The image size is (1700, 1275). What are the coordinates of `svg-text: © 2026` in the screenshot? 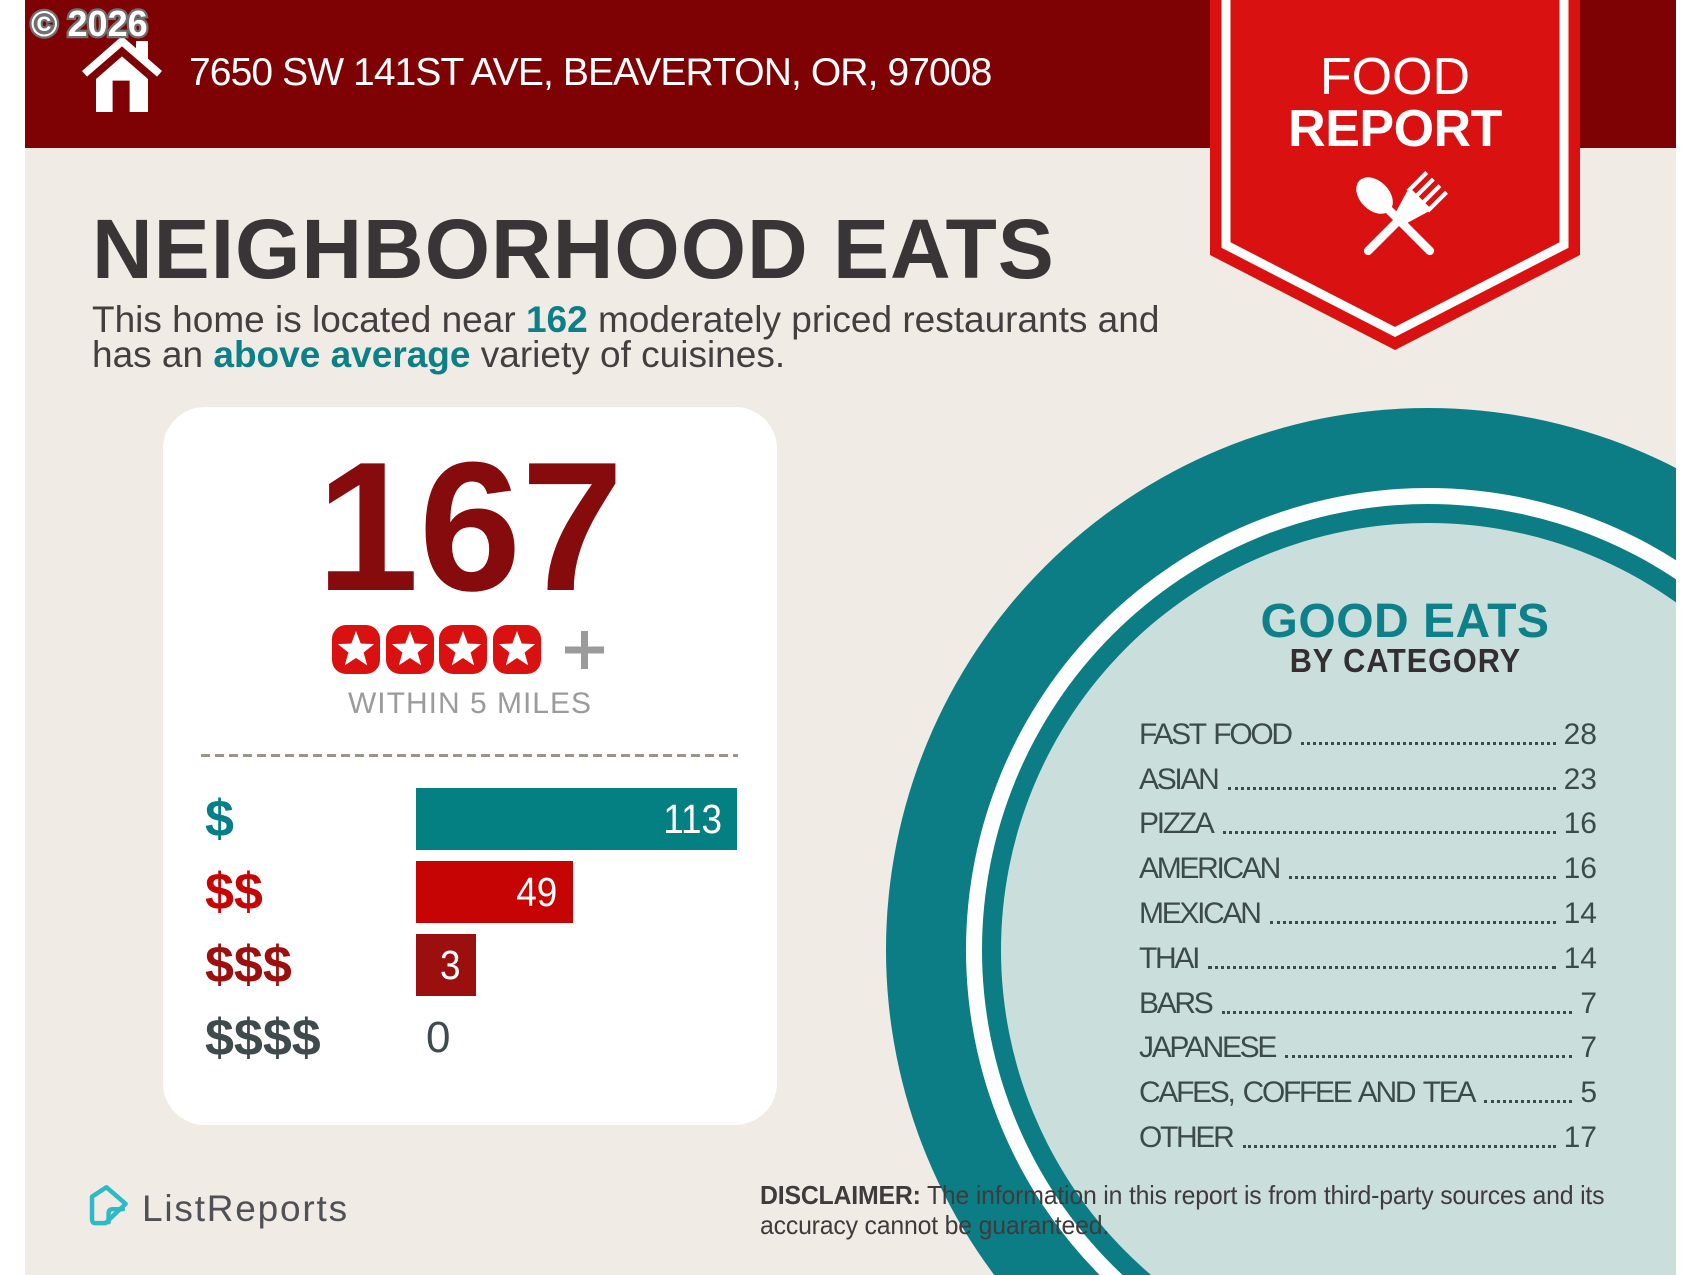 It's located at (89, 23).